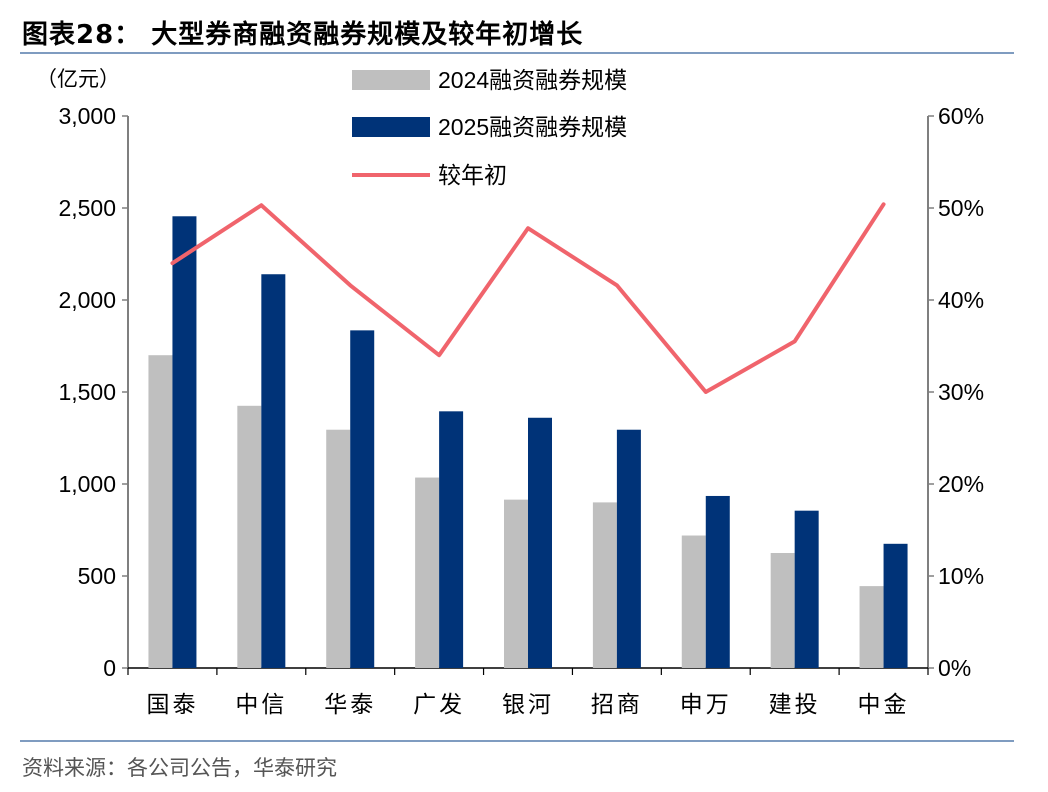 The height and width of the screenshot is (792, 1048). I want to click on right-tick-label: 20%, so click(961, 484).